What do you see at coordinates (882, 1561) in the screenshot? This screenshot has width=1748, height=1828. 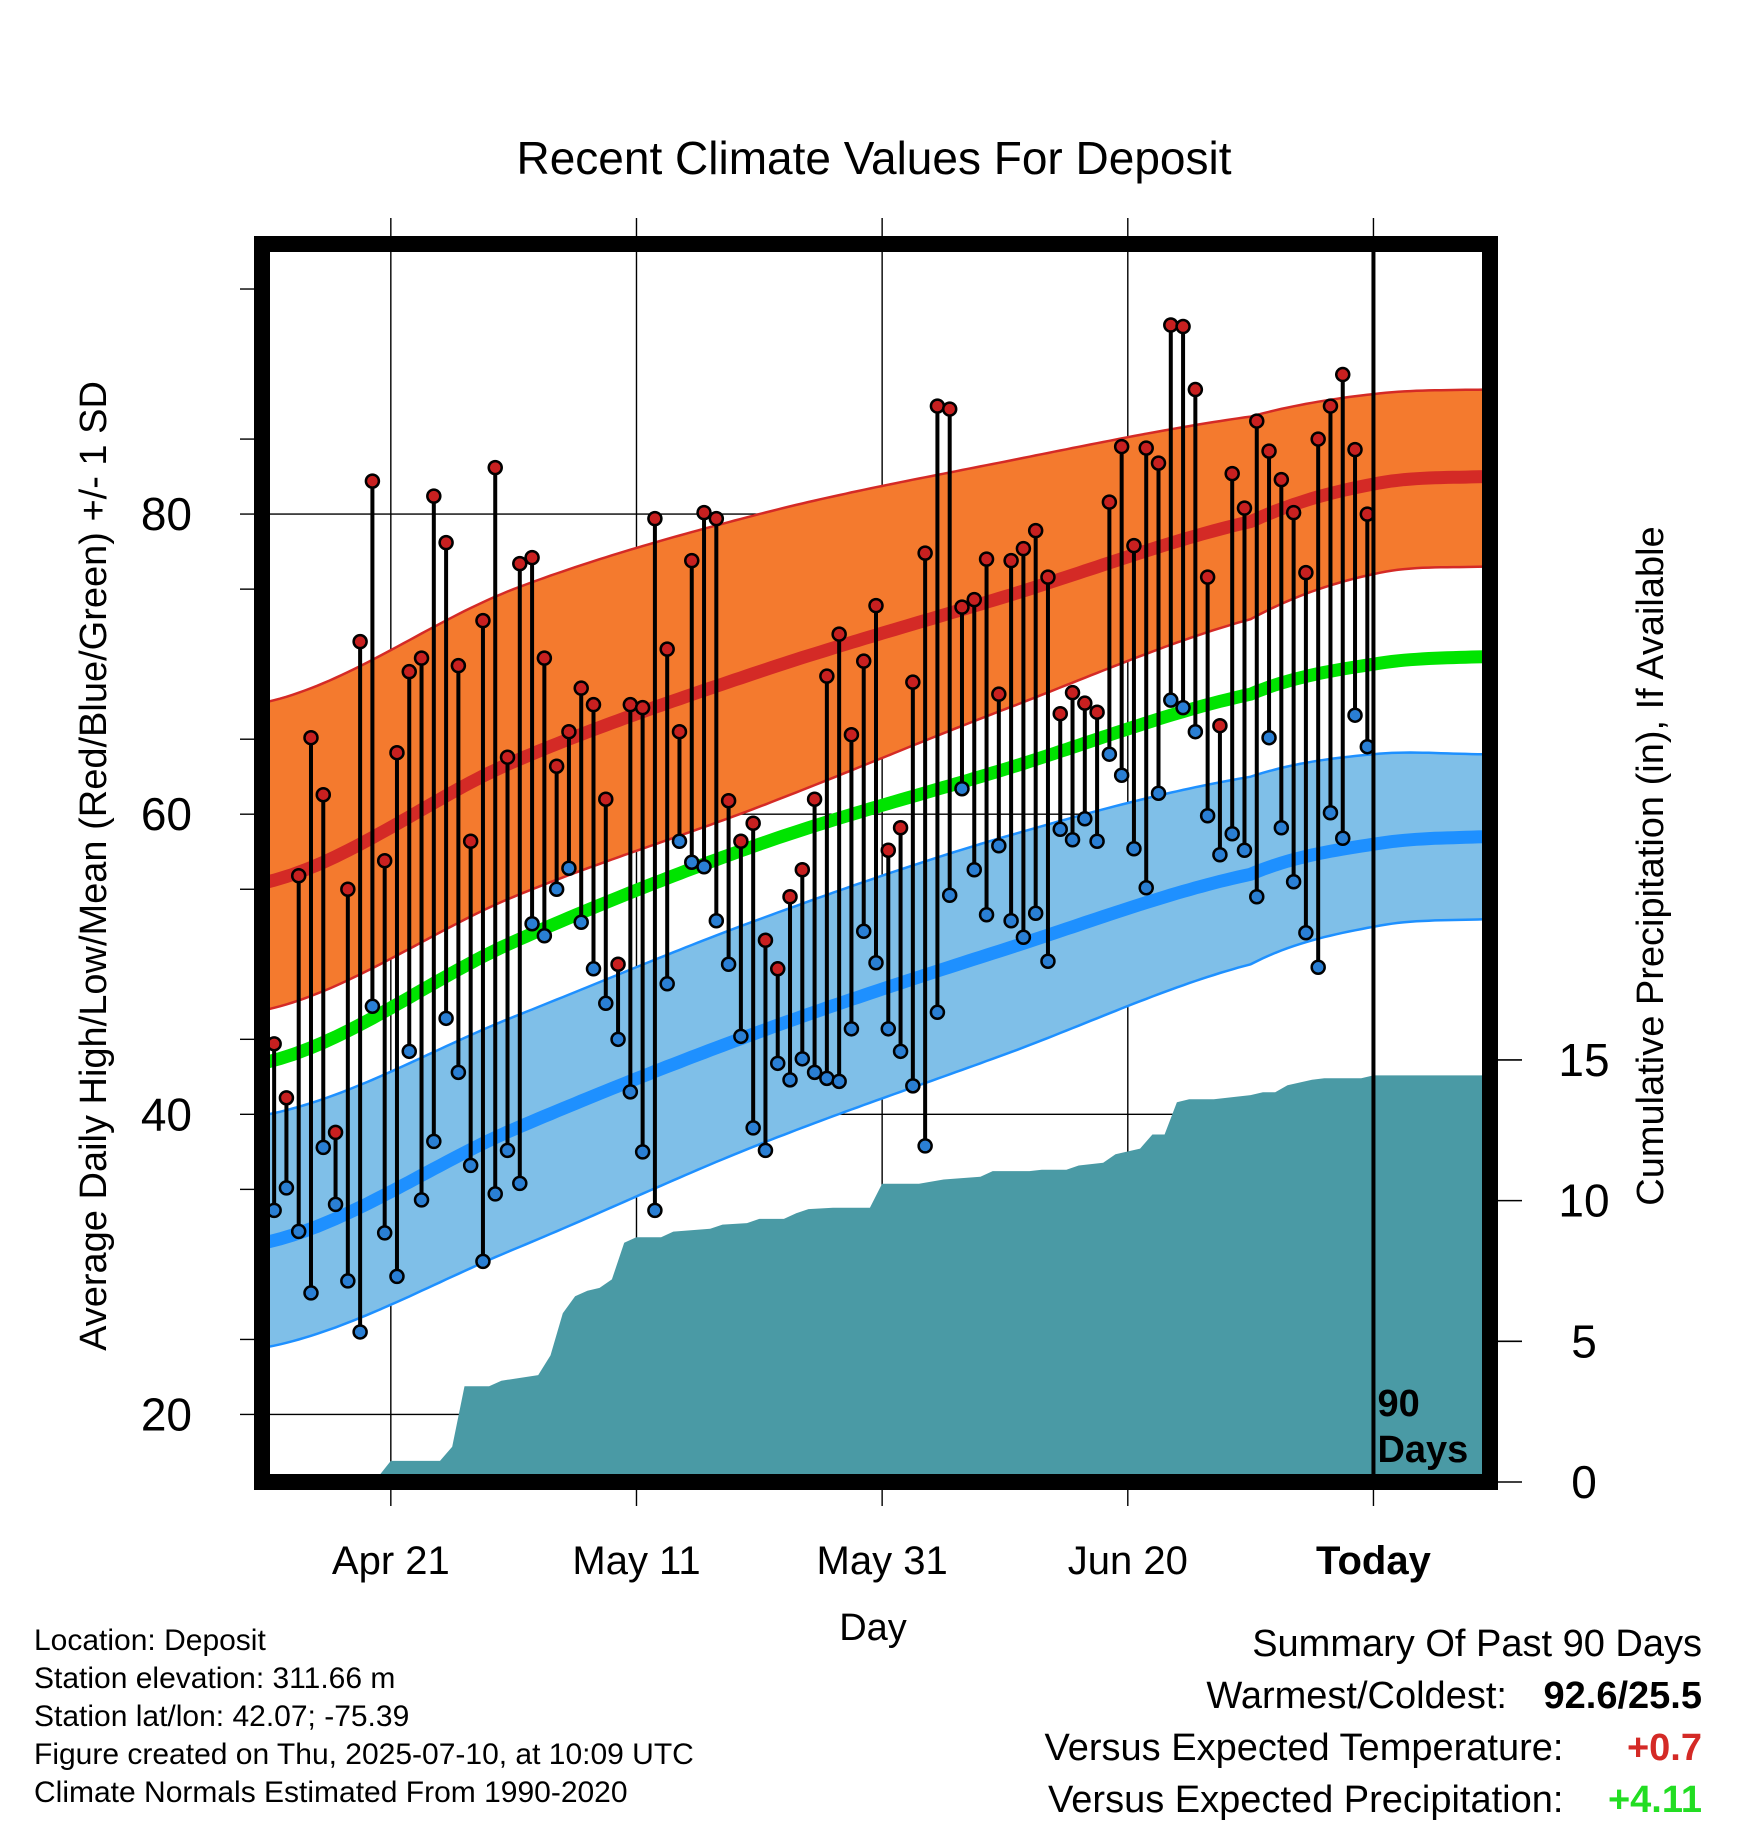 I see `x-tick-label: May 31` at bounding box center [882, 1561].